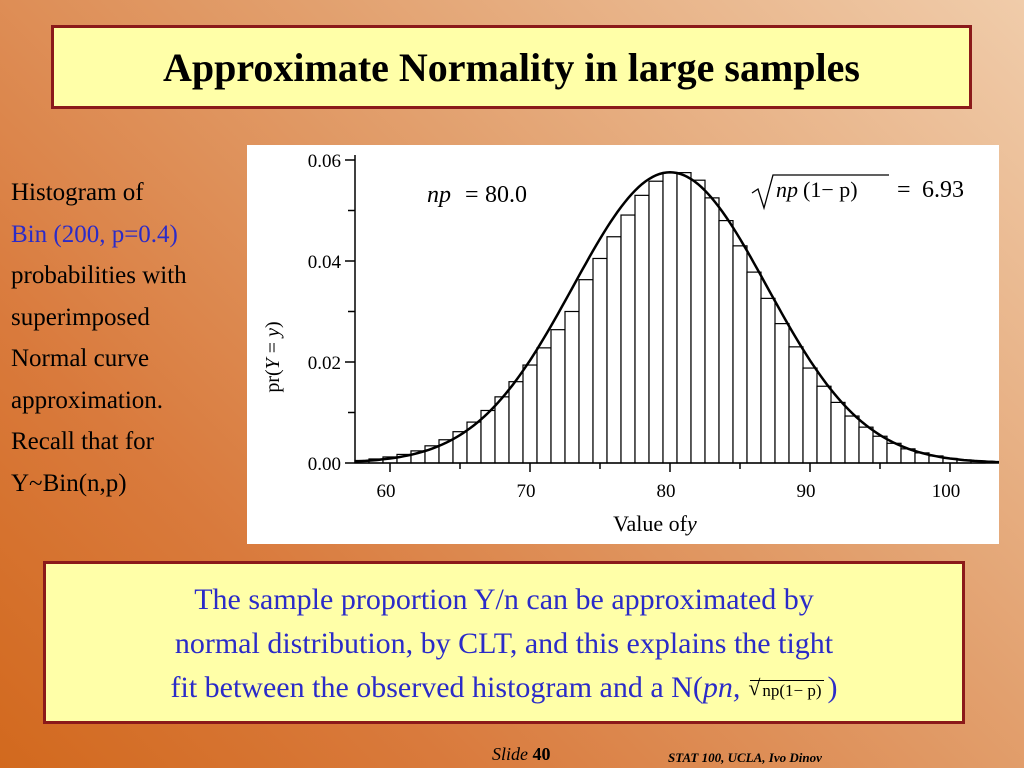 The width and height of the screenshot is (1024, 768). I want to click on sqrt-symbol, so click(820, 192).